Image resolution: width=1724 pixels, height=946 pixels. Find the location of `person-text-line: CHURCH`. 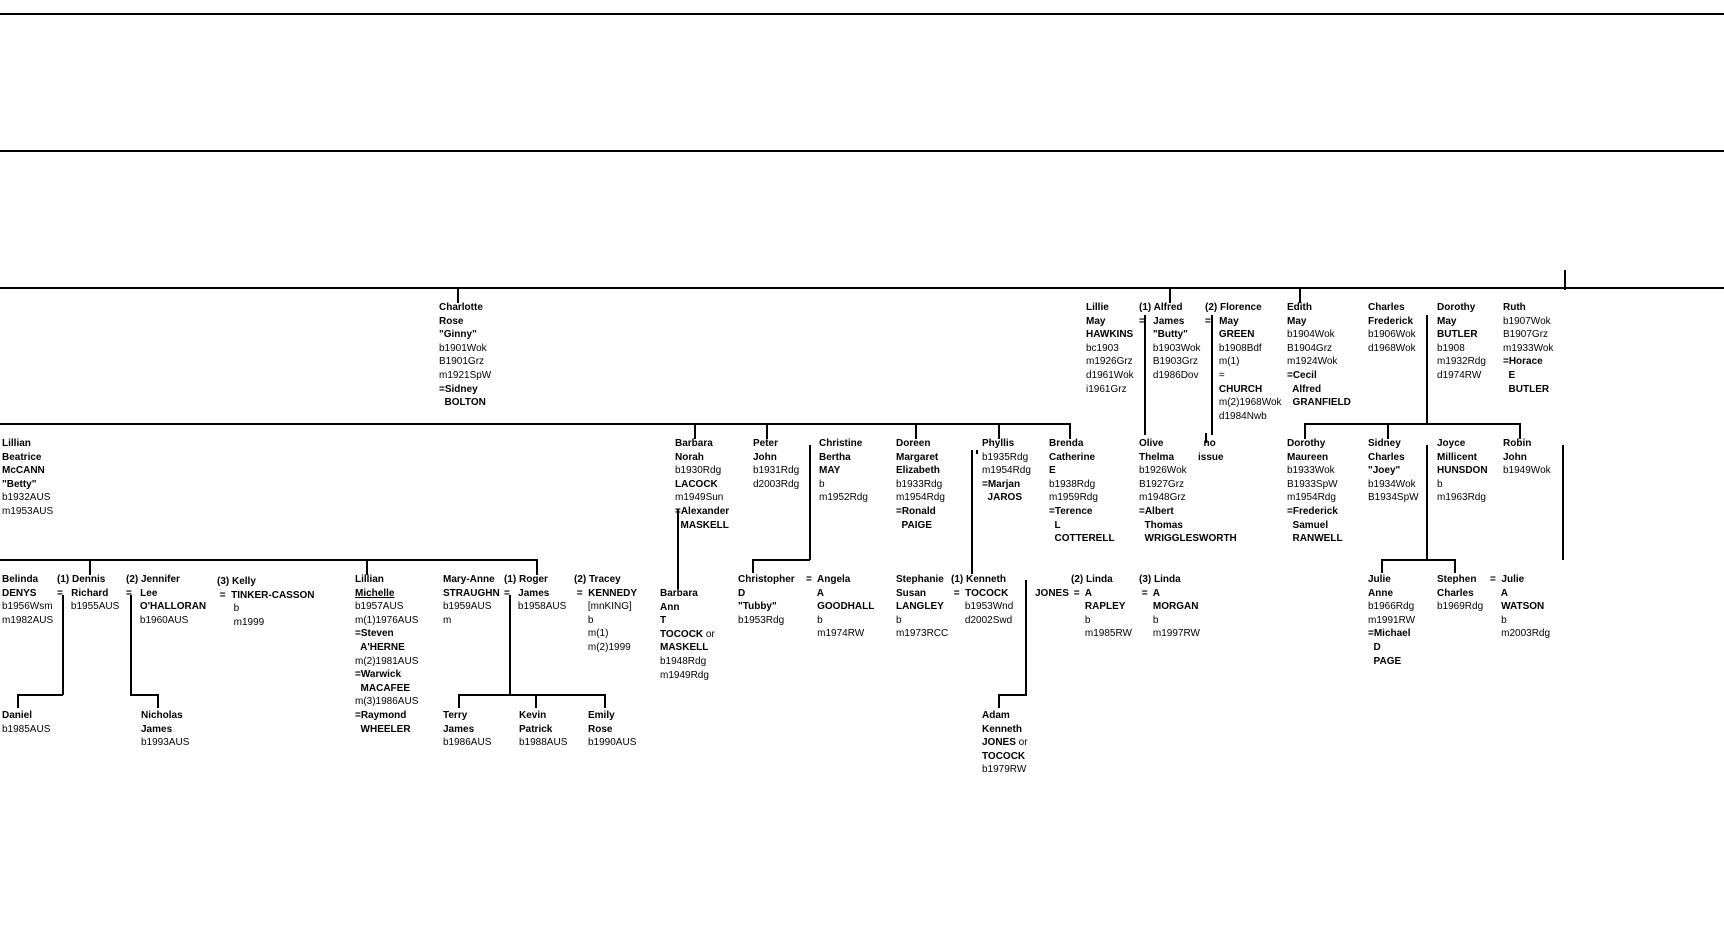

person-text-line: CHURCH is located at coordinates (1243, 390).